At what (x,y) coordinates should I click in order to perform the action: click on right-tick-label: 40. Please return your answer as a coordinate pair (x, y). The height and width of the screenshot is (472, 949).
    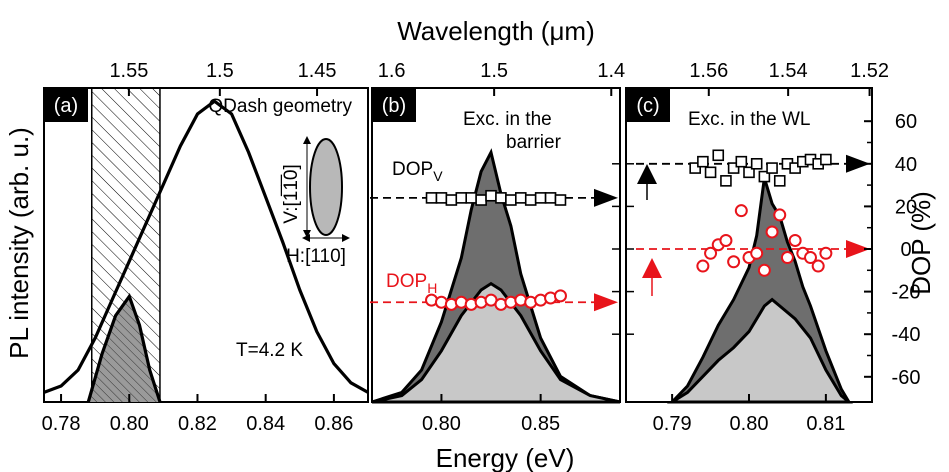
    Looking at the image, I should click on (906, 165).